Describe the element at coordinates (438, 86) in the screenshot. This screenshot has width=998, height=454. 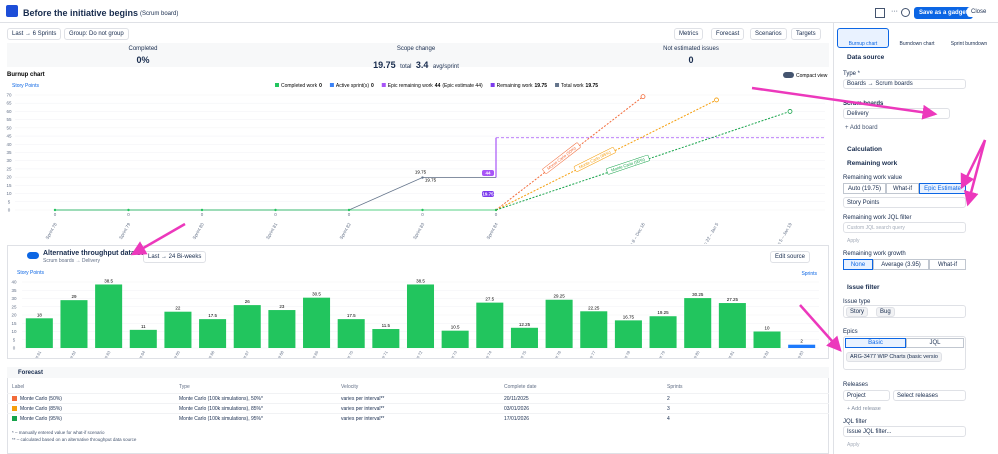
I see `legend-value: 44` at that location.